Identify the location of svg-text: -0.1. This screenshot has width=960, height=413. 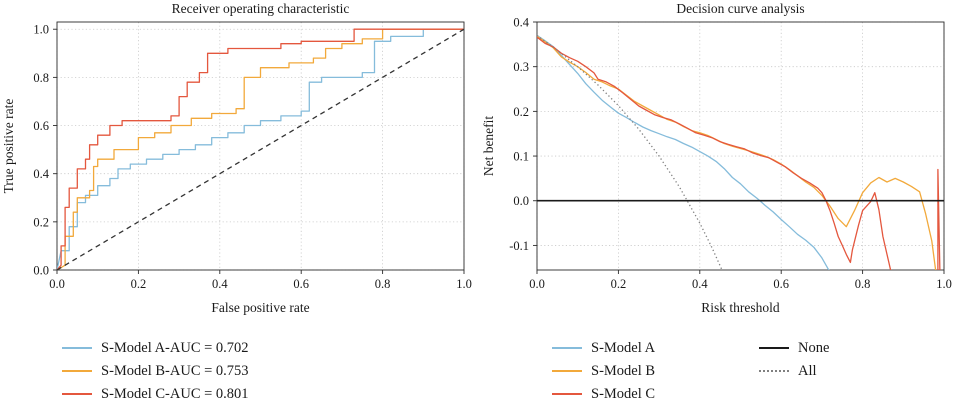
(519, 246).